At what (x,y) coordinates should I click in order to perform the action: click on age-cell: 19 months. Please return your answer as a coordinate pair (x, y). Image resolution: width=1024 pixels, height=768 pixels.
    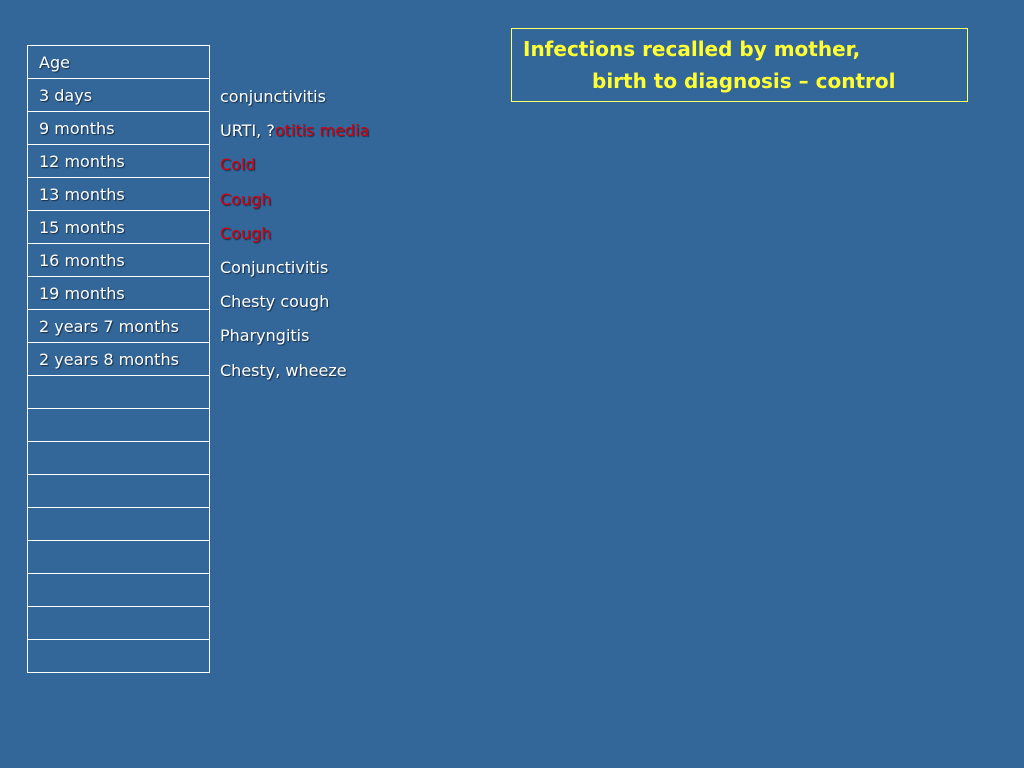
    Looking at the image, I should click on (118, 293).